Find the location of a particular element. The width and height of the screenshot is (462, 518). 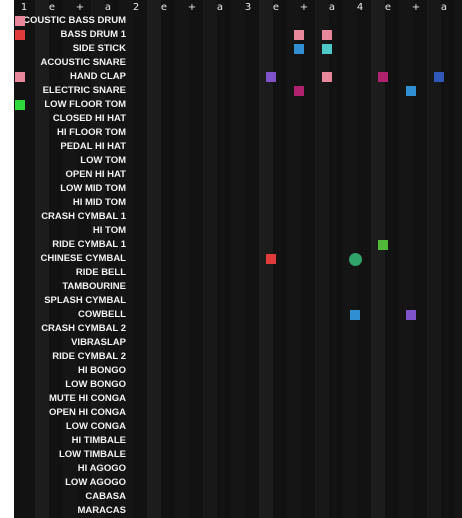

instrument-label: HI TIMBALE is located at coordinates (98, 440).